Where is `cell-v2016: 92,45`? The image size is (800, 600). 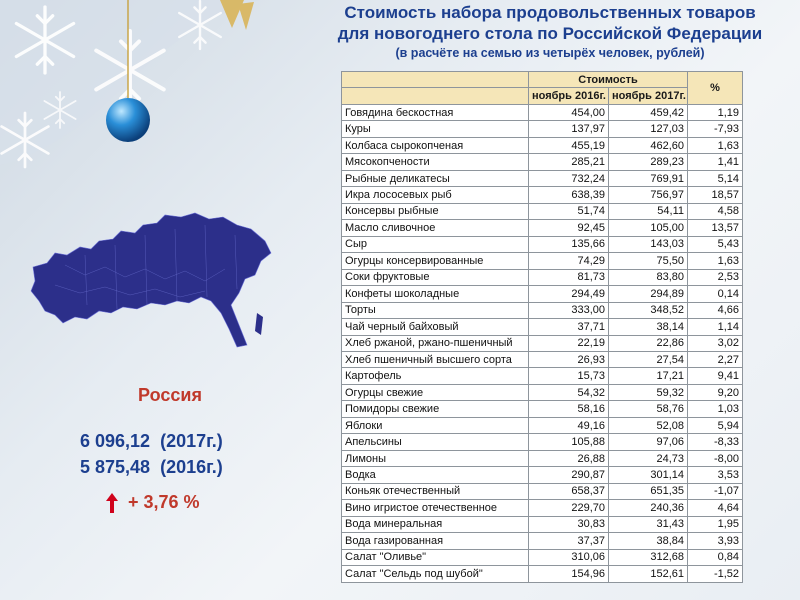 cell-v2016: 92,45 is located at coordinates (568, 228).